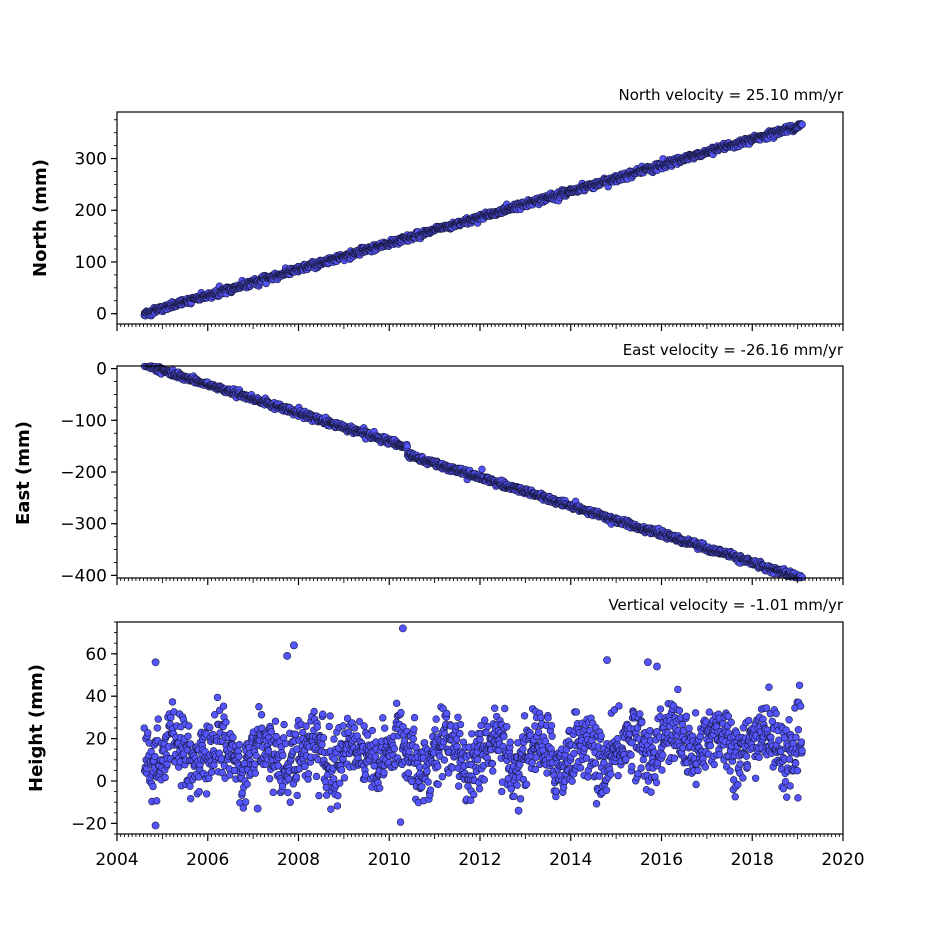 The width and height of the screenshot is (937, 937). Describe the element at coordinates (91, 160) in the screenshot. I see `y-tick-label: 300` at that location.